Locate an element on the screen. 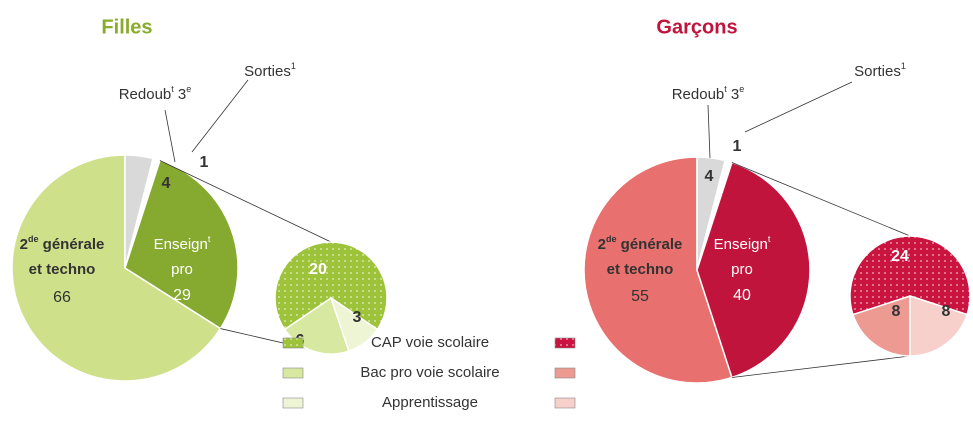 The height and width of the screenshot is (446, 973). legend-label: Apprentissage is located at coordinates (430, 402).